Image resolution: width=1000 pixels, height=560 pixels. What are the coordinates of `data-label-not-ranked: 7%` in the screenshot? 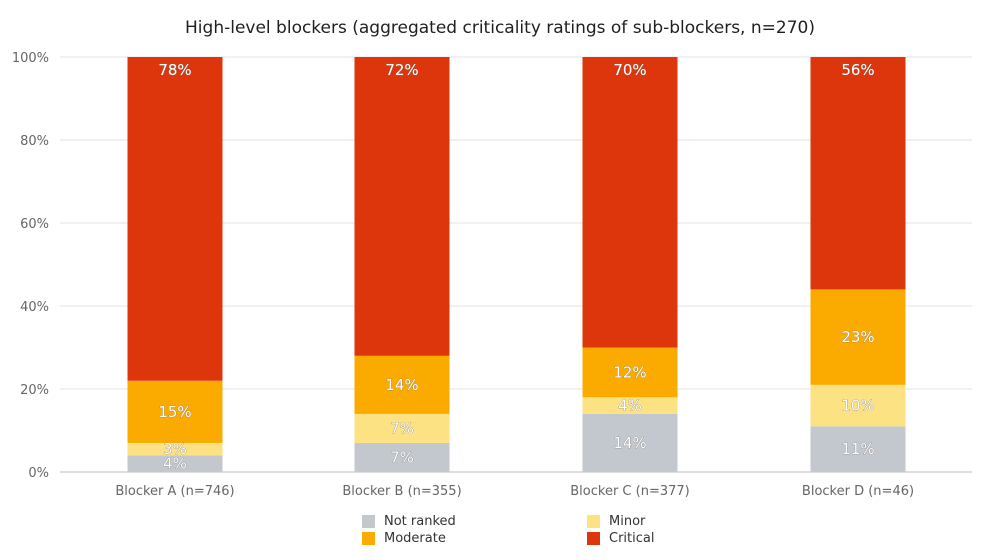 It's located at (402, 457).